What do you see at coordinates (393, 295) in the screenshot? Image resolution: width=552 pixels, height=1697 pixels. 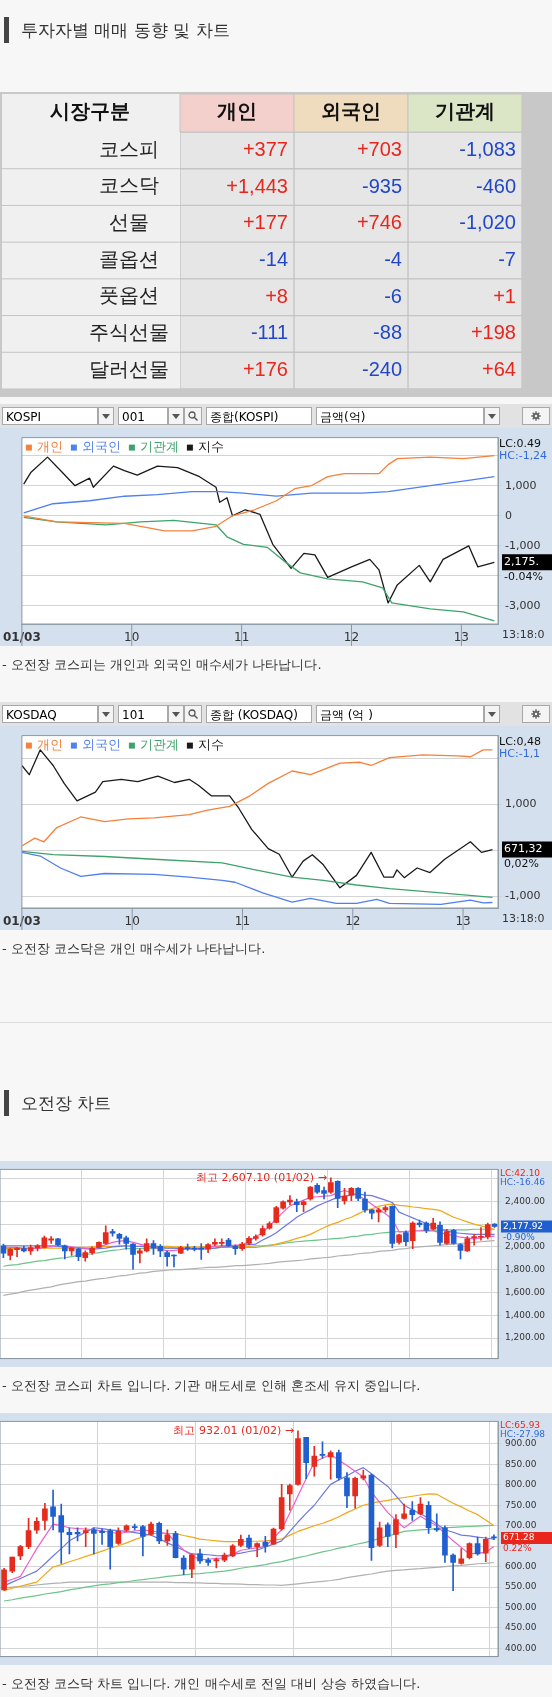 I see `data-label: -6` at bounding box center [393, 295].